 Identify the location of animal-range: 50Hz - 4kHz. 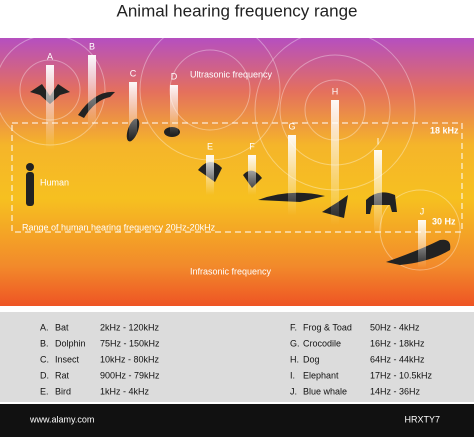
(395, 327).